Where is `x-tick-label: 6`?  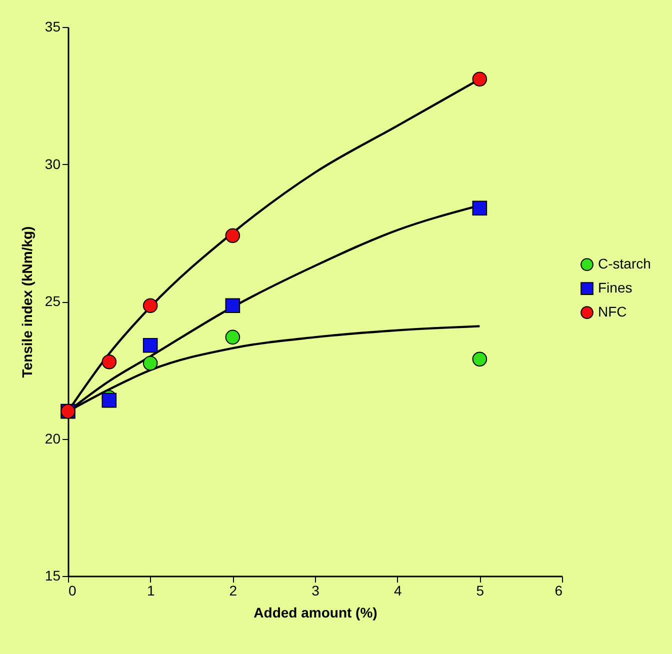 x-tick-label: 6 is located at coordinates (558, 590).